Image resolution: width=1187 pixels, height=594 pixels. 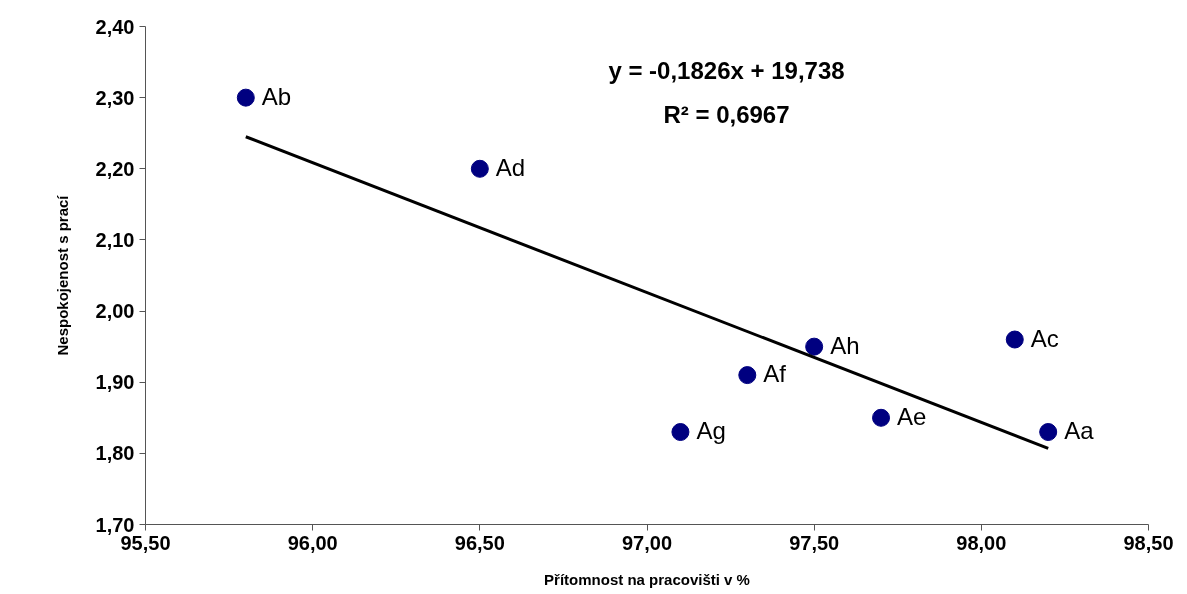 I want to click on y-tick-label: 2,10, so click(x=115, y=239).